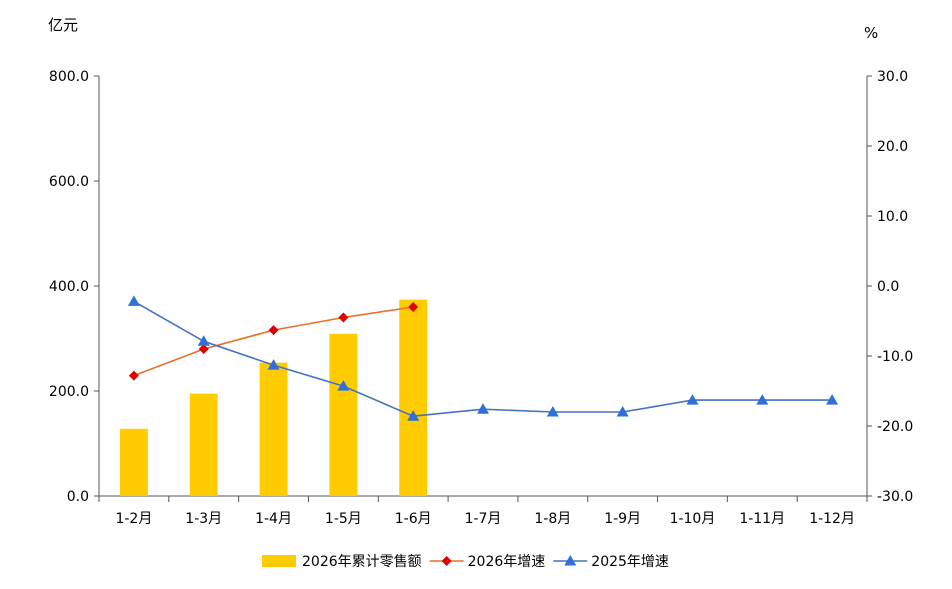  Describe the element at coordinates (630, 562) in the screenshot. I see `legend-label: 2025年增速` at that location.